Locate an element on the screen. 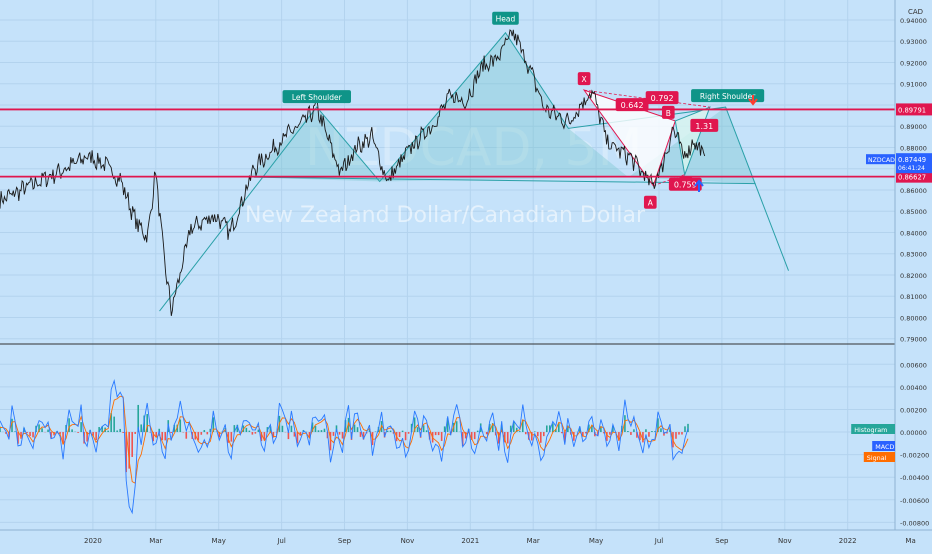  svg-text: A is located at coordinates (651, 203).